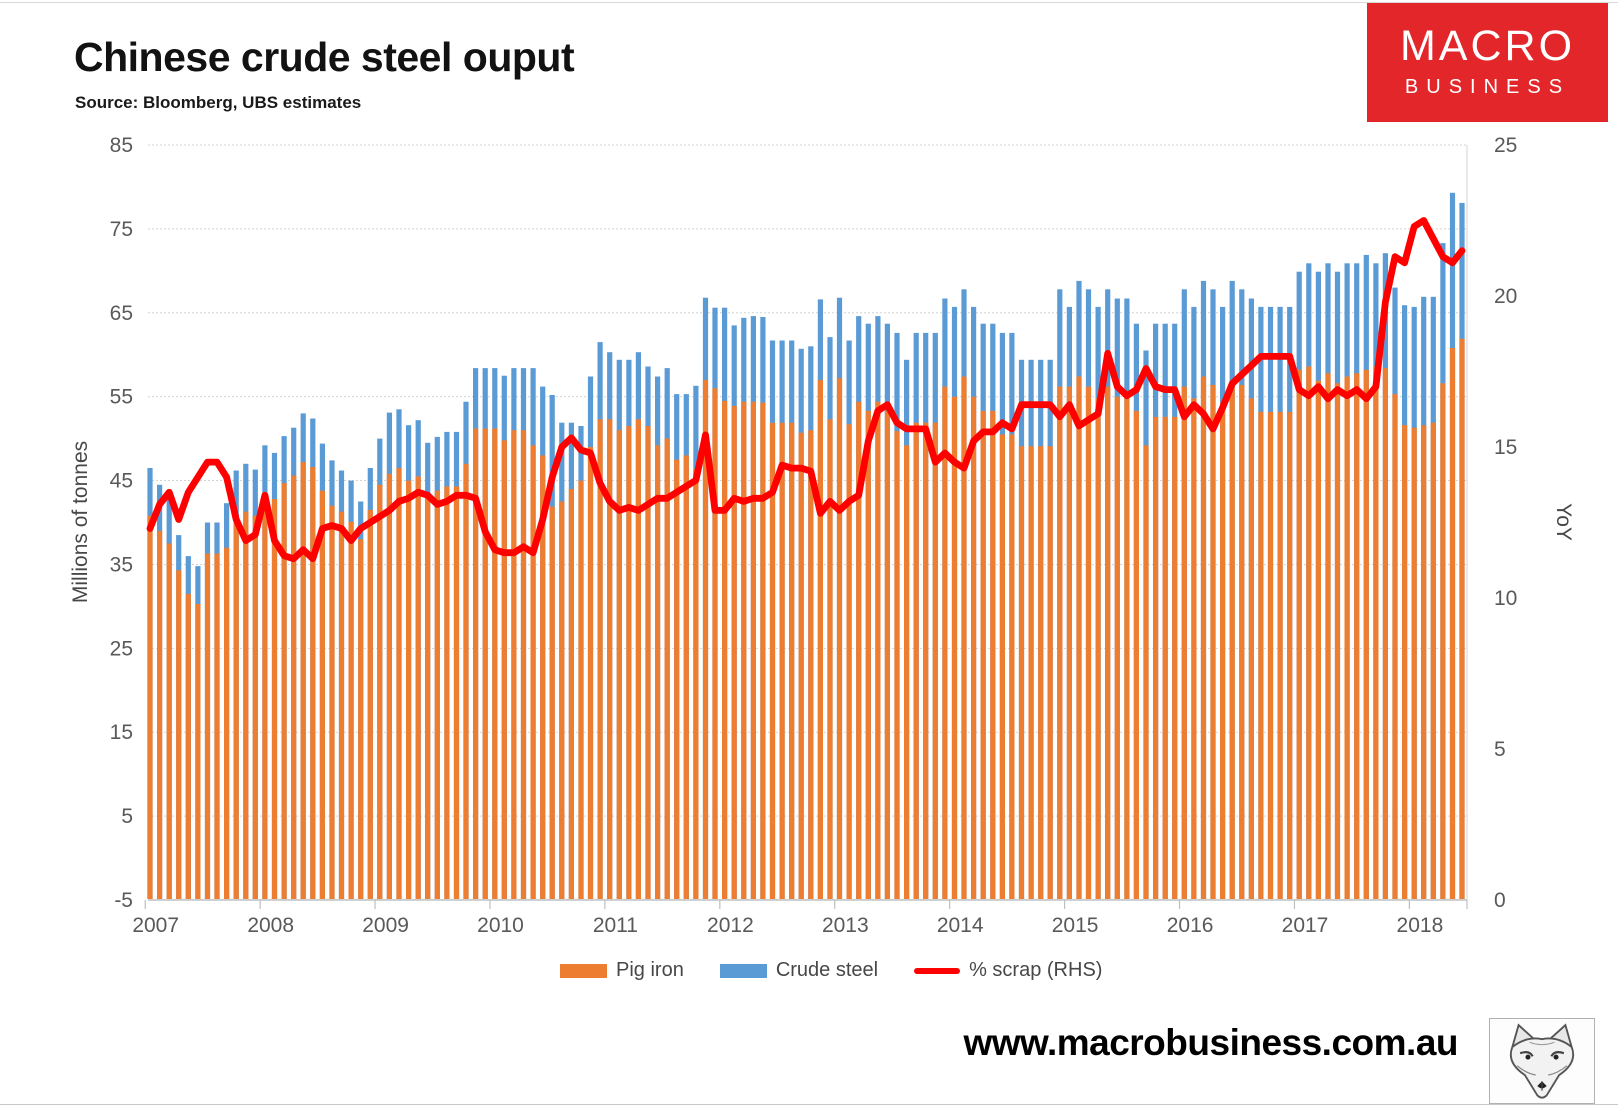 This screenshot has height=1107, width=1618. I want to click on x-axis, so click(806, 904).